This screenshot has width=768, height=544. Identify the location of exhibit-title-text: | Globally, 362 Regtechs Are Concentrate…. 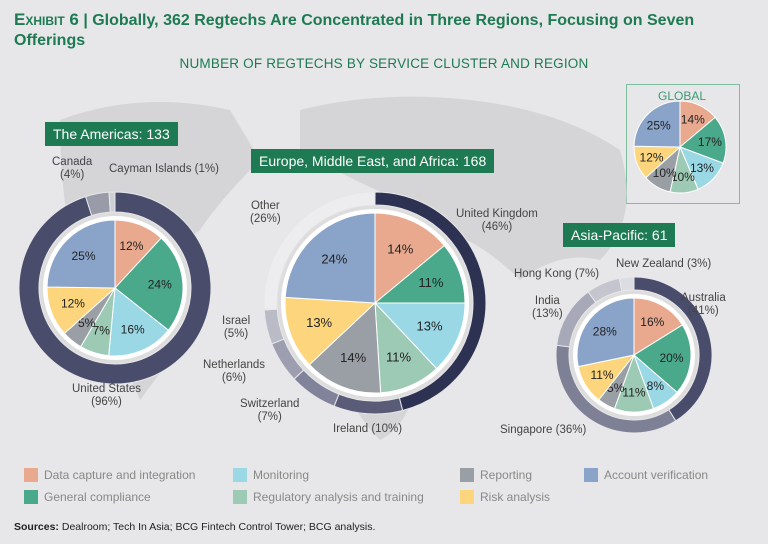
(354, 30).